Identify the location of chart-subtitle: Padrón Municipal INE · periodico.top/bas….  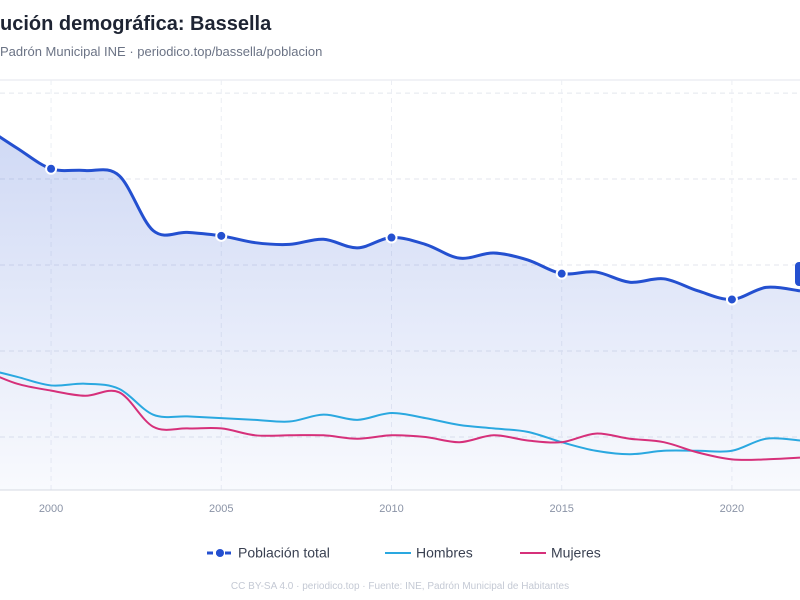
(161, 51).